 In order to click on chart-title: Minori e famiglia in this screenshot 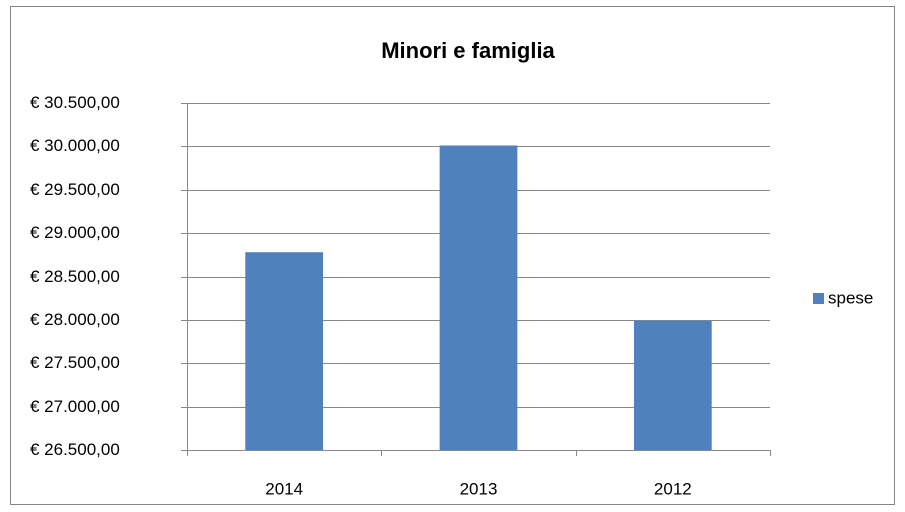, I will do `click(468, 50)`.